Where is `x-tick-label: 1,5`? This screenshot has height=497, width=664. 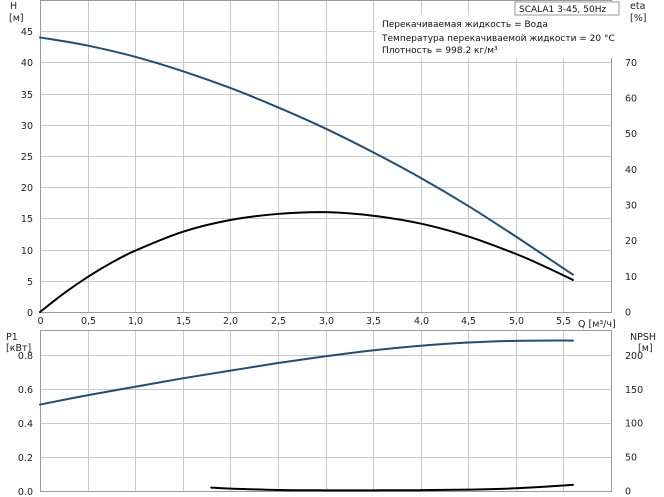 x-tick-label: 1,5 is located at coordinates (183, 321).